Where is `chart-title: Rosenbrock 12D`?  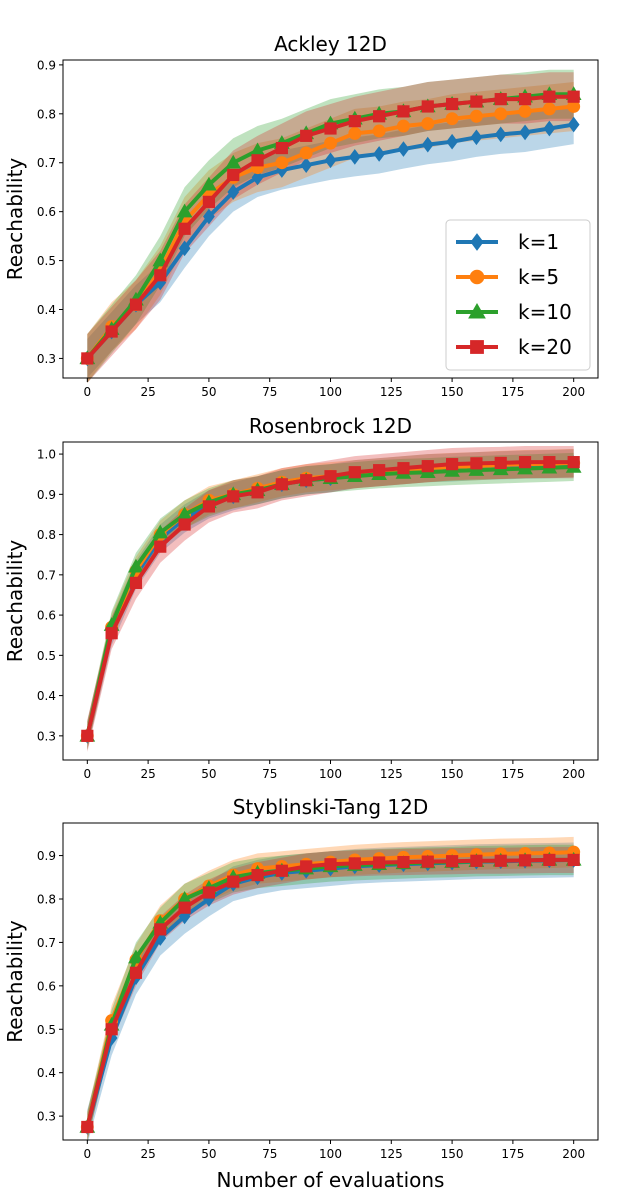 chart-title: Rosenbrock 12D is located at coordinates (330, 426).